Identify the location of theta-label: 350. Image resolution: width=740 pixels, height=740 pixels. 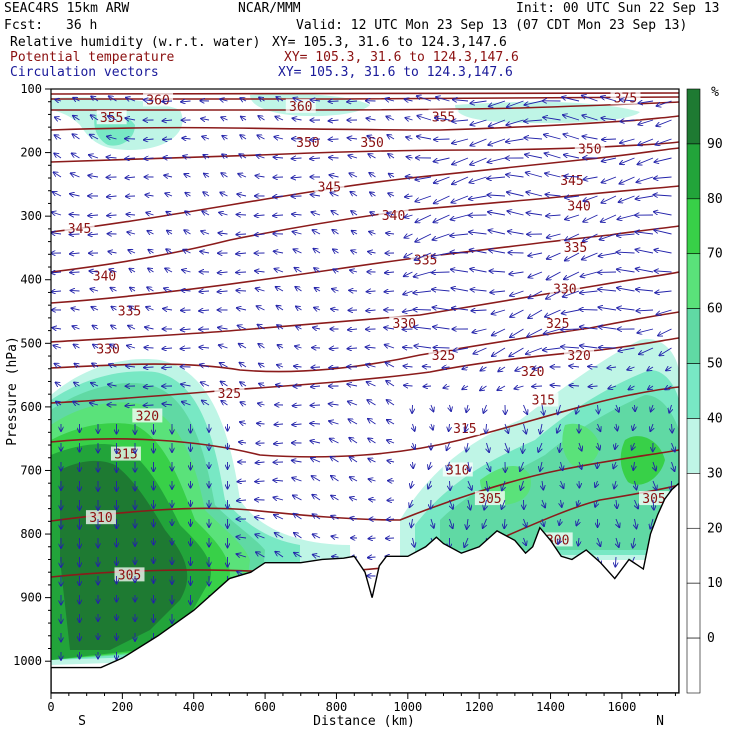
(371, 143).